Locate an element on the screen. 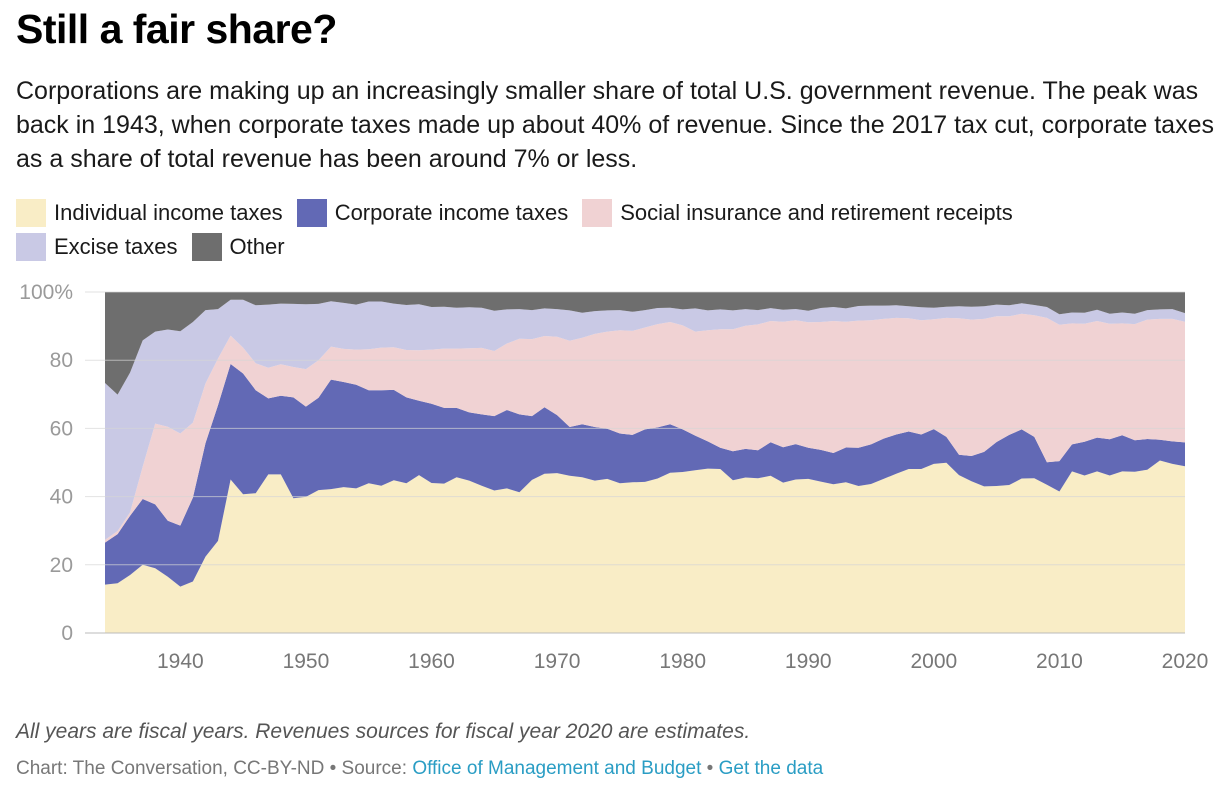  x-tick-label: 1940 is located at coordinates (180, 661).